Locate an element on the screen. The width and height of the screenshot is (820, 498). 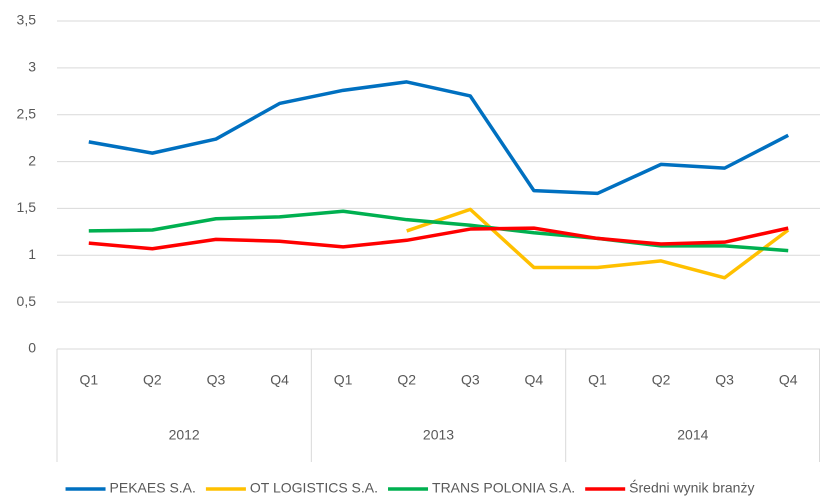
legend-label: TRANS POLONIA S.A. is located at coordinates (503, 488).